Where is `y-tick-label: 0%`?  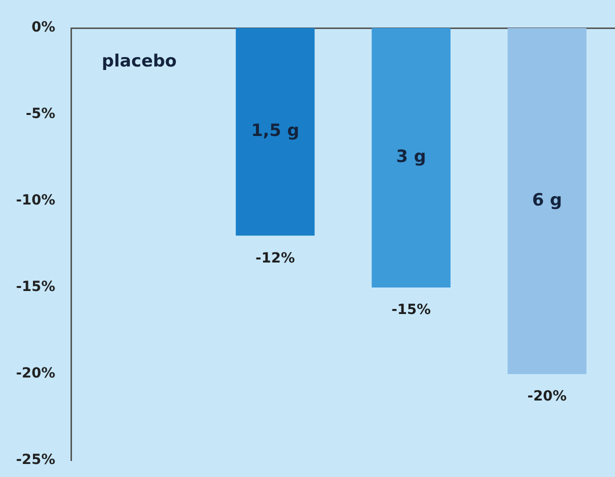
y-tick-label: 0% is located at coordinates (44, 28).